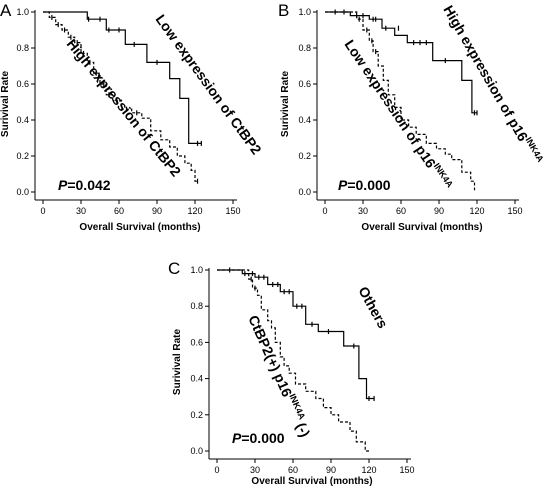 This screenshot has width=550, height=496. Describe the element at coordinates (196, 270) in the screenshot. I see `panel-c-y-tick-label: 1.0` at that location.